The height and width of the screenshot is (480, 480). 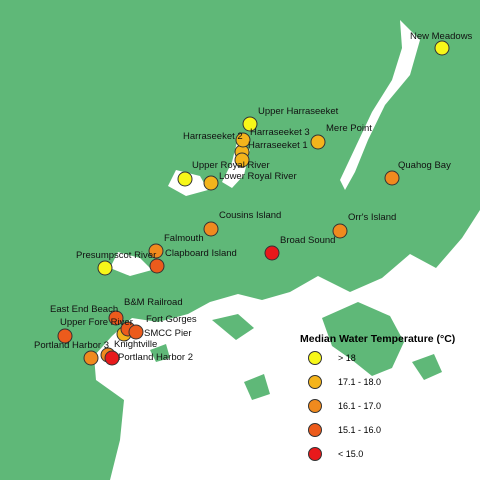 What do you see at coordinates (153, 302) in the screenshot?
I see `site-label: B&M Railroad` at bounding box center [153, 302].